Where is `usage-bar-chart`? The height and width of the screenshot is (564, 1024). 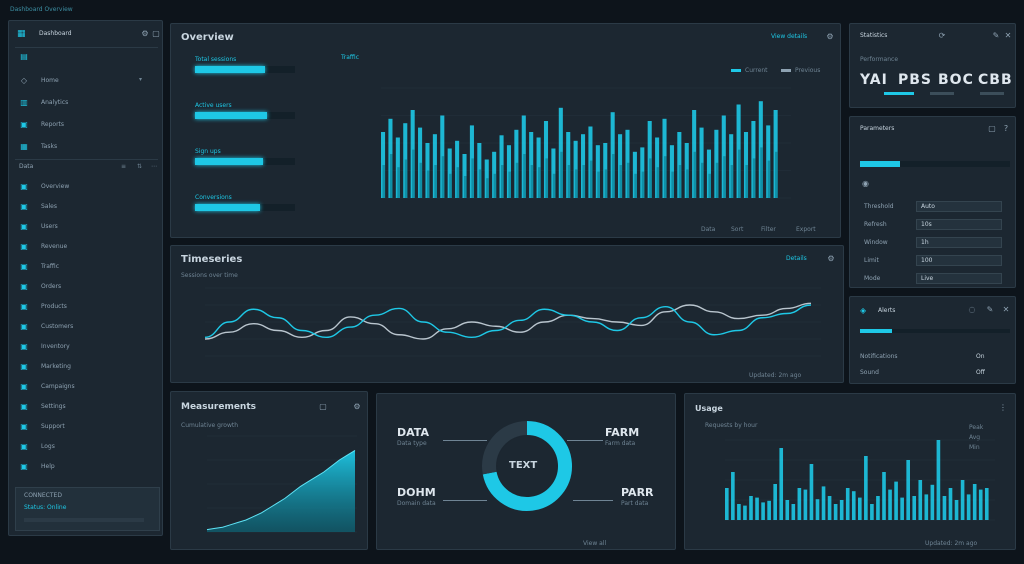
usage-bar-chart is located at coordinates (860, 480).